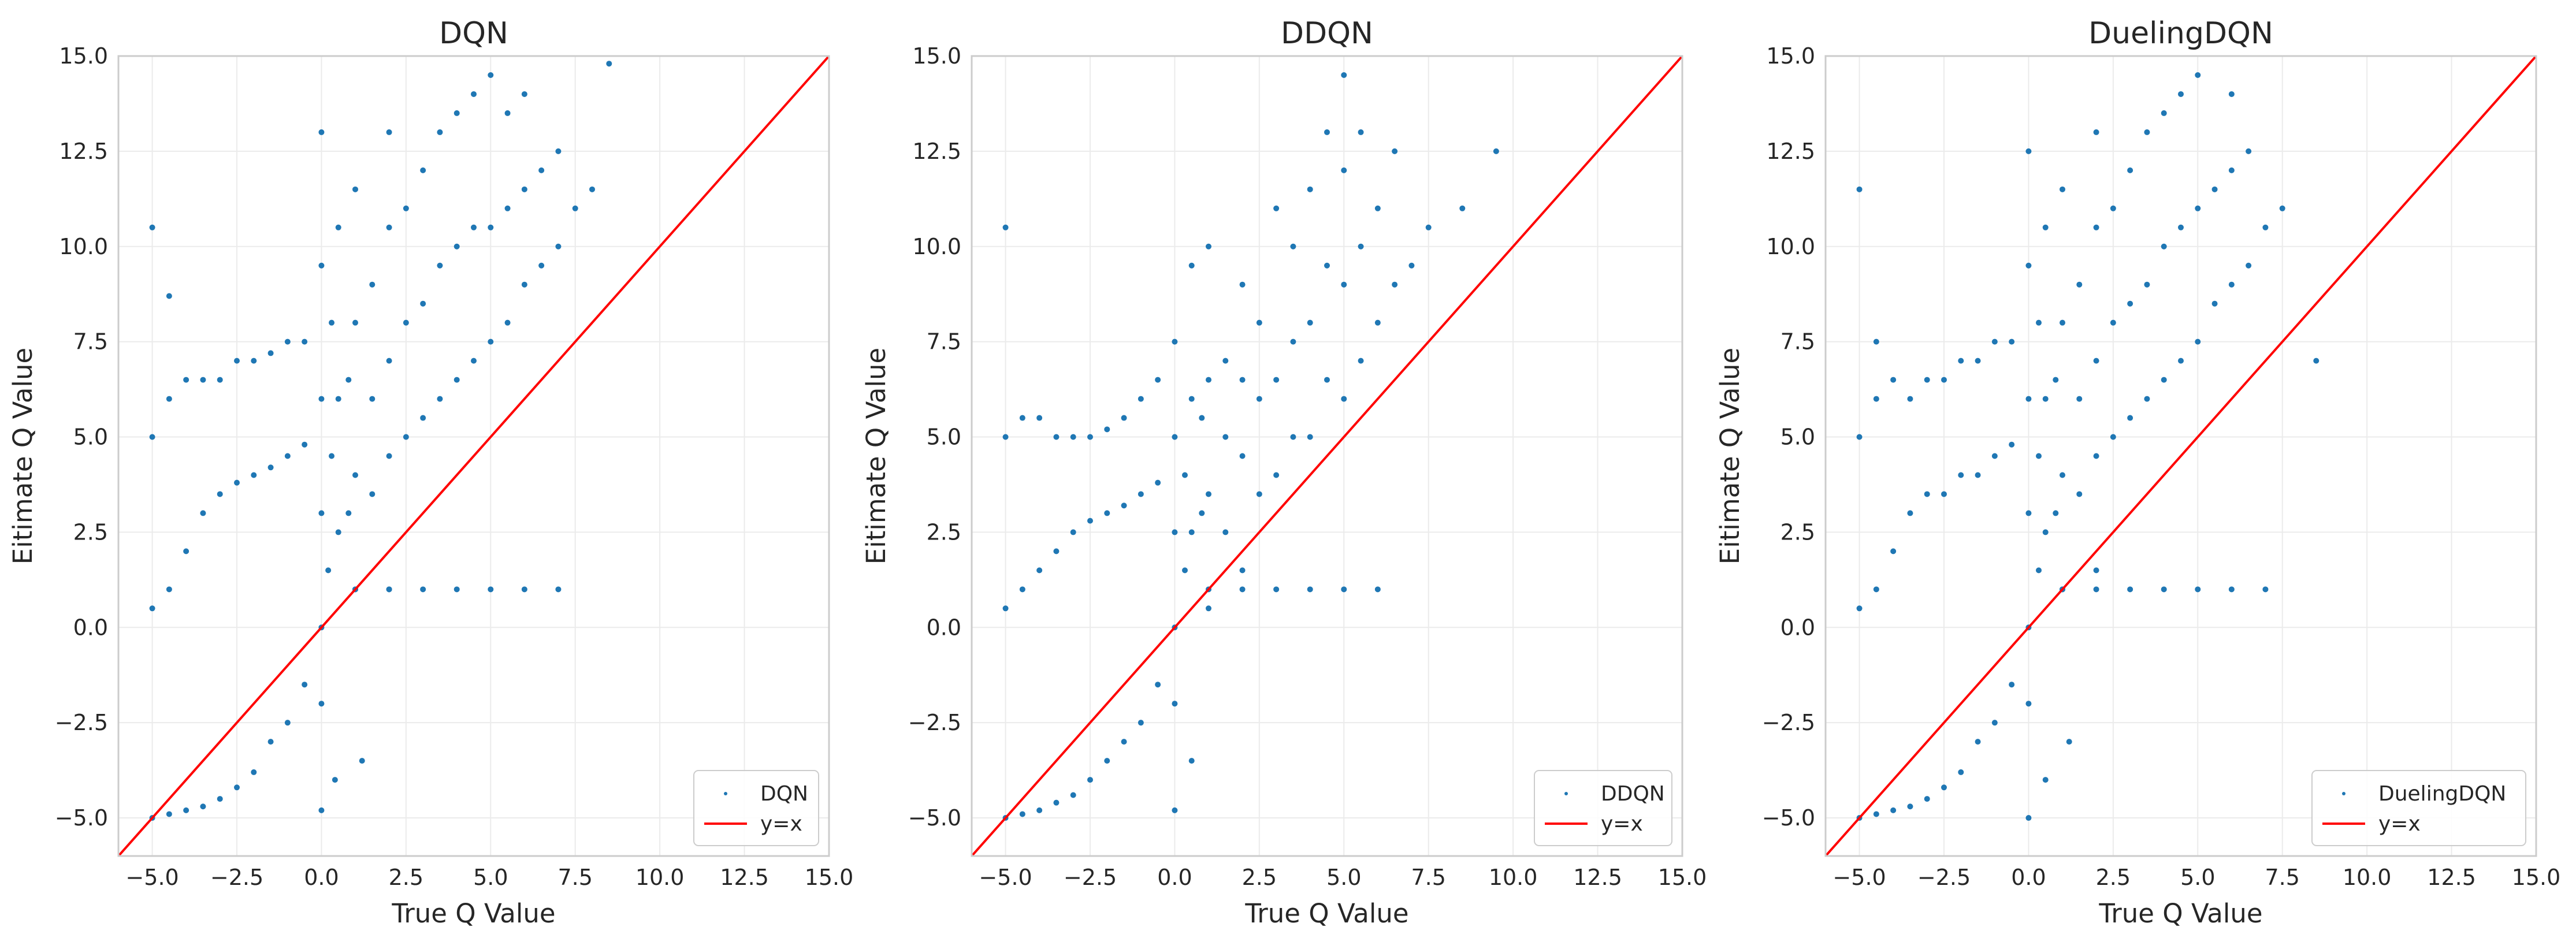 The width and height of the screenshot is (2576, 949). I want to click on legend-label: DDQN, so click(1633, 794).